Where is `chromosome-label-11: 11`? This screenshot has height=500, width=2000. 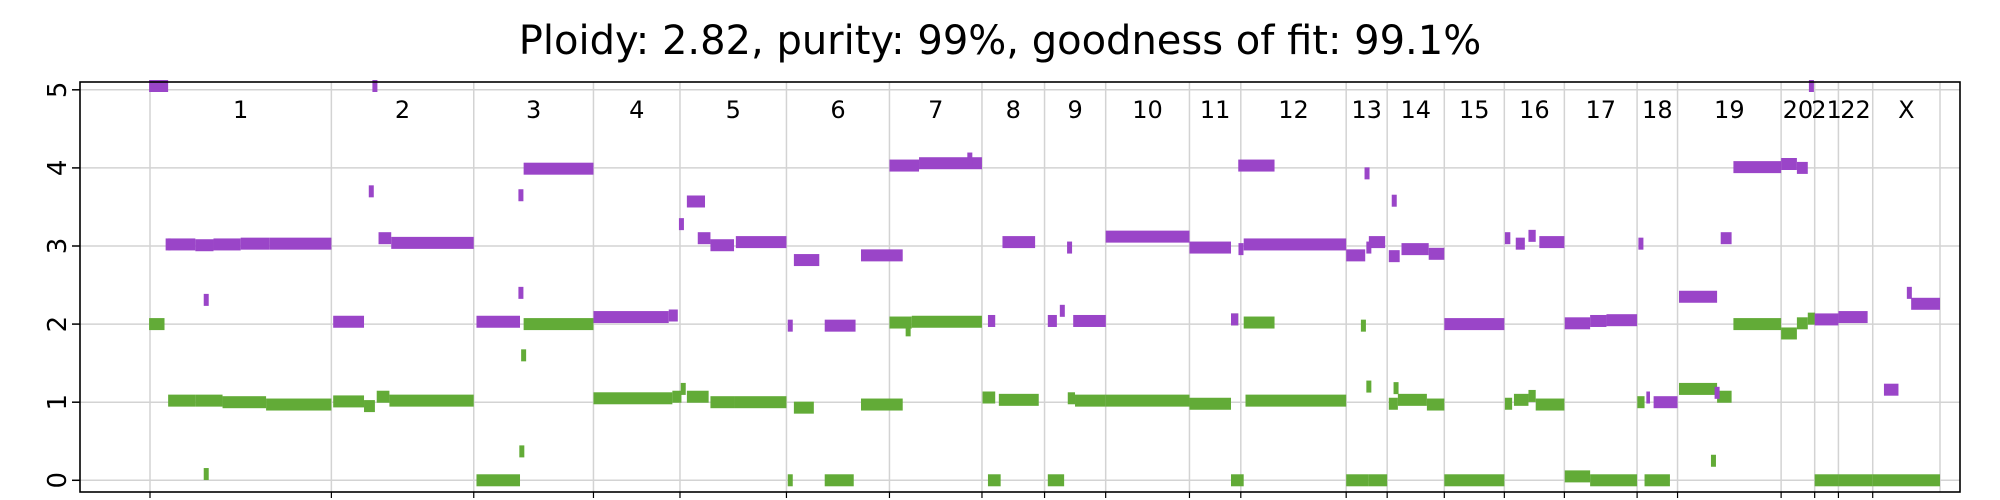 chromosome-label-11: 11 is located at coordinates (1215, 110).